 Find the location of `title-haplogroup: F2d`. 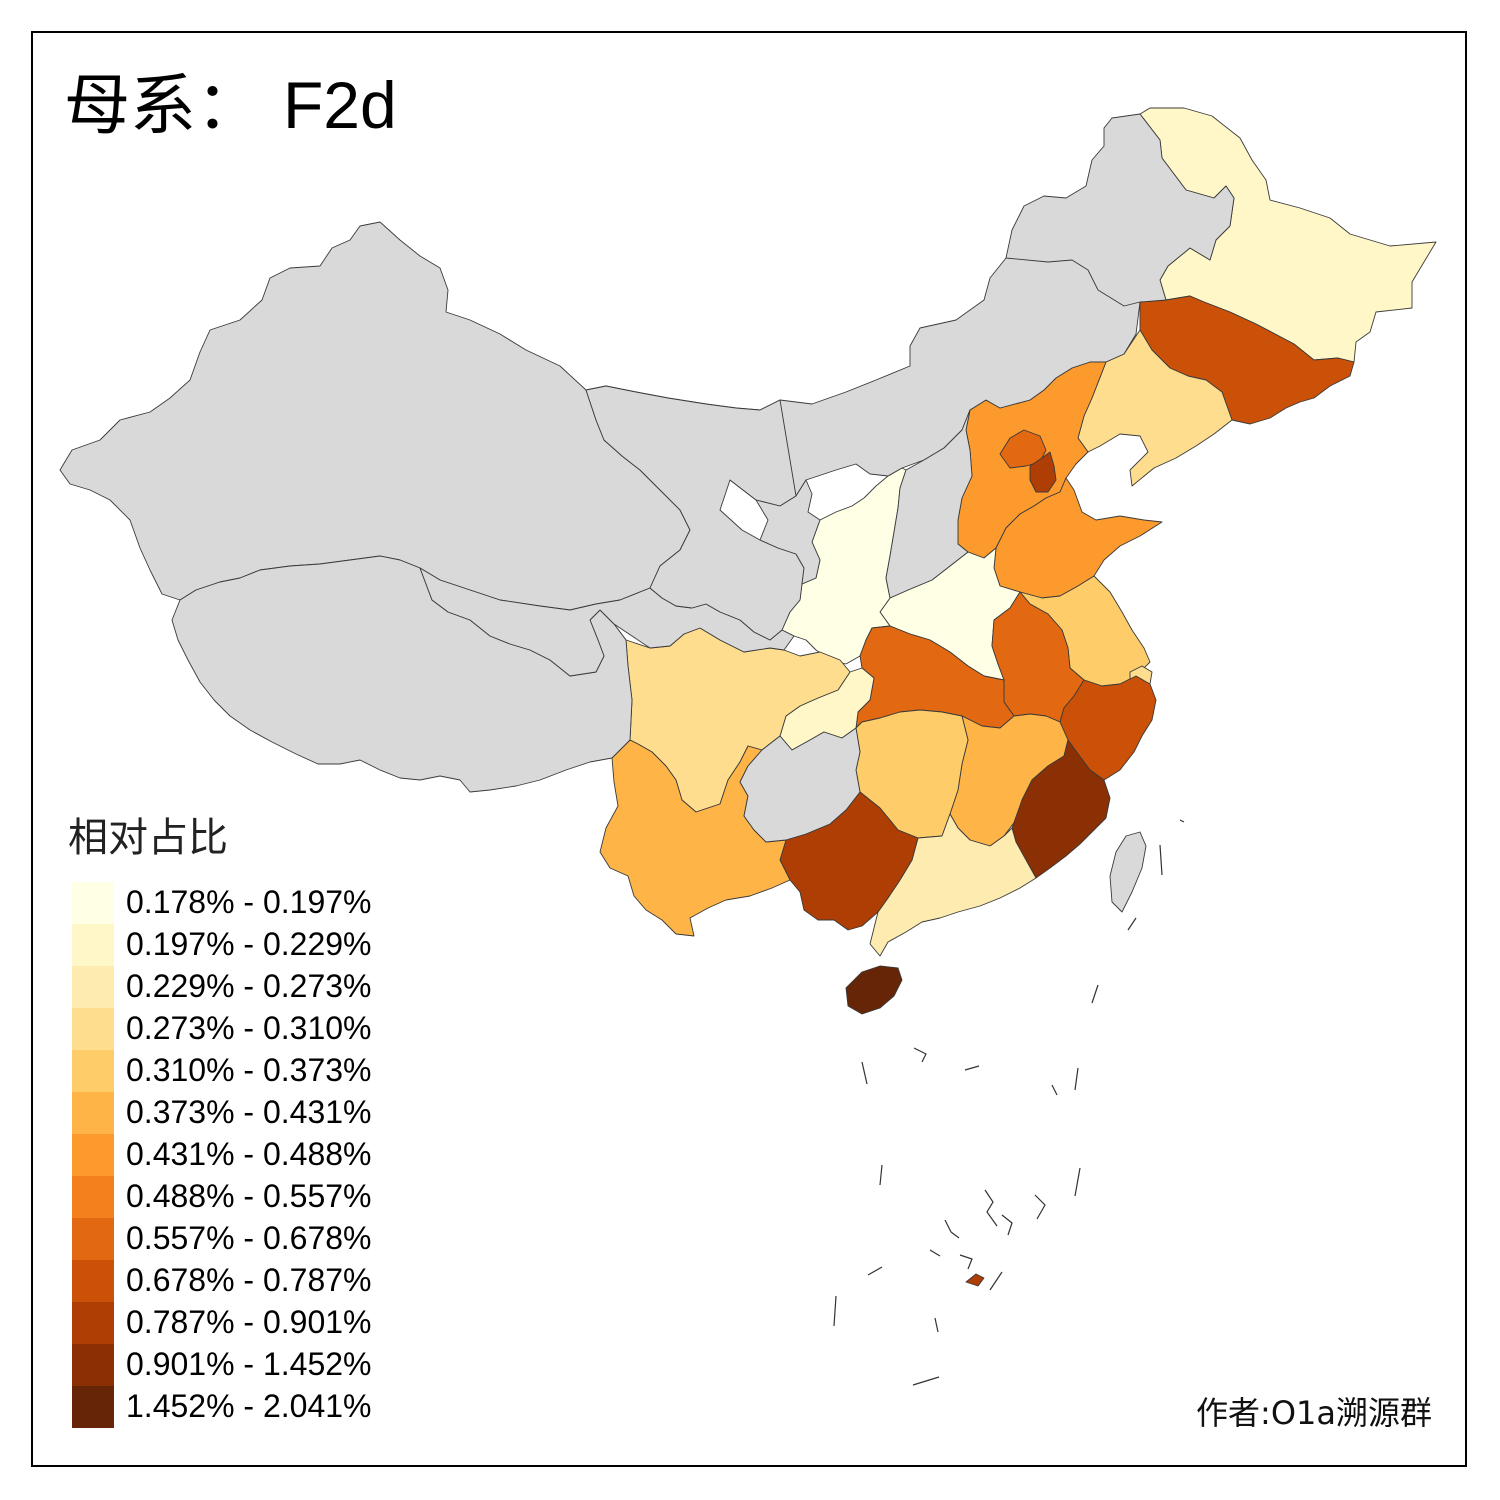

title-haplogroup: F2d is located at coordinates (339, 105).